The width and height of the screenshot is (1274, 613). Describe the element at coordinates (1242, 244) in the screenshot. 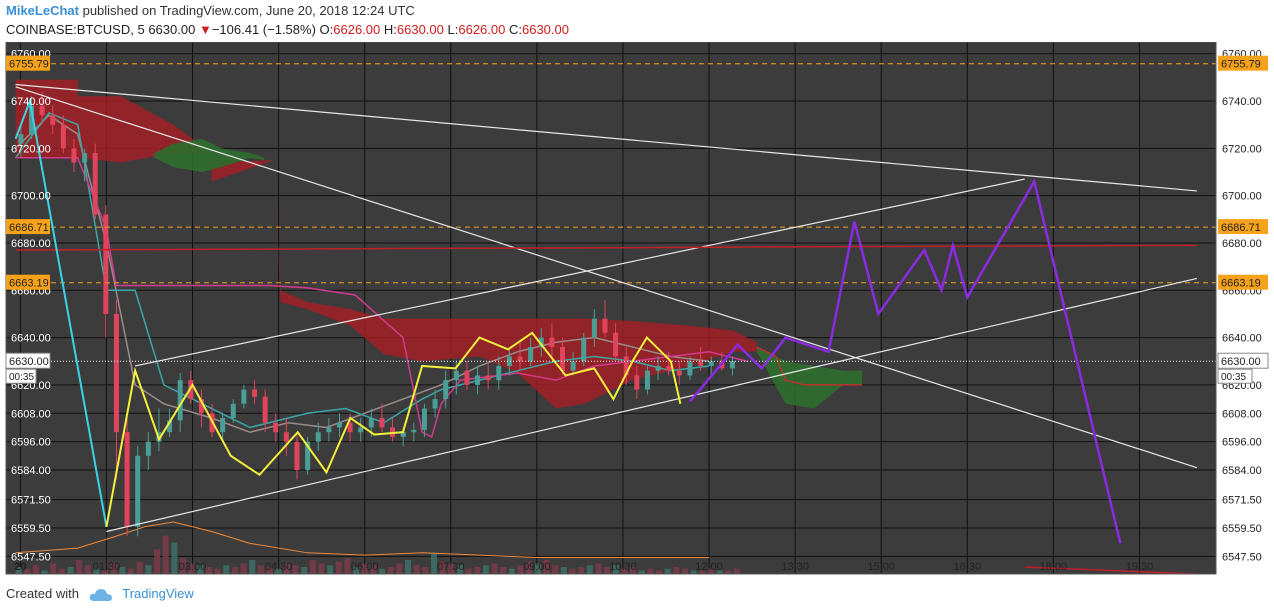

I see `y-tick-label-right: 6680.00` at that location.